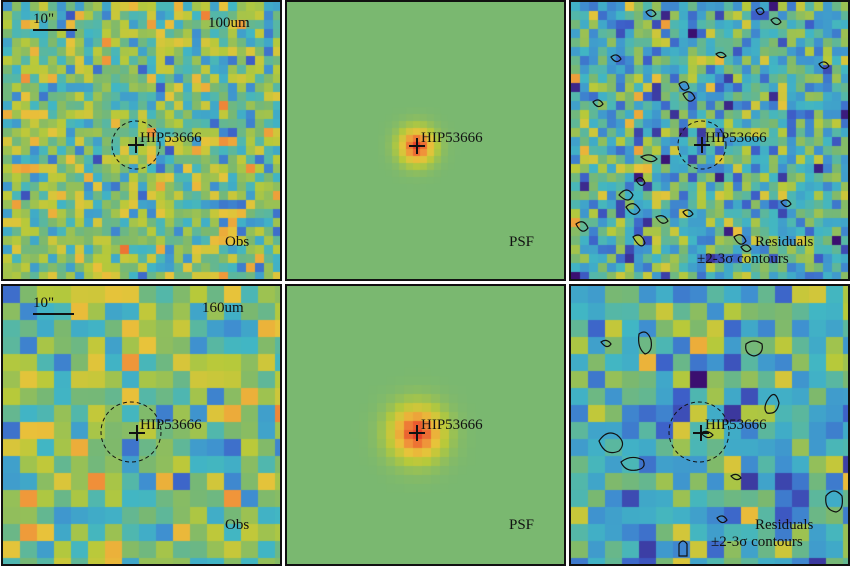  I want to click on band-label: 160um, so click(223, 308).